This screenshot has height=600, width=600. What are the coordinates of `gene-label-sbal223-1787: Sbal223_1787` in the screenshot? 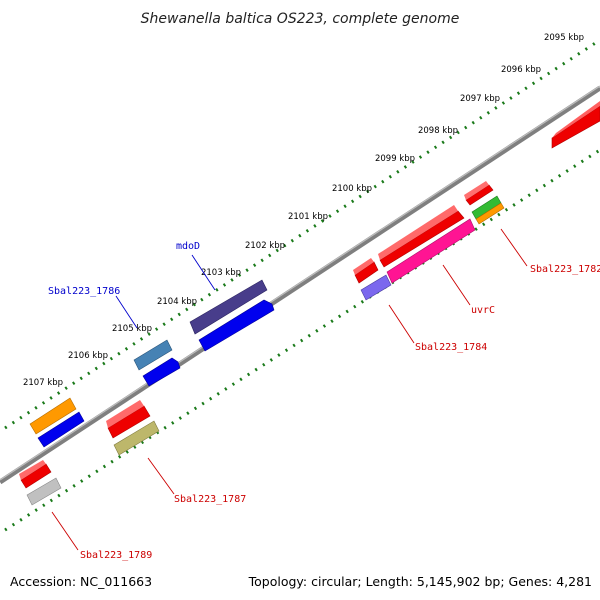 It's located at (210, 499).